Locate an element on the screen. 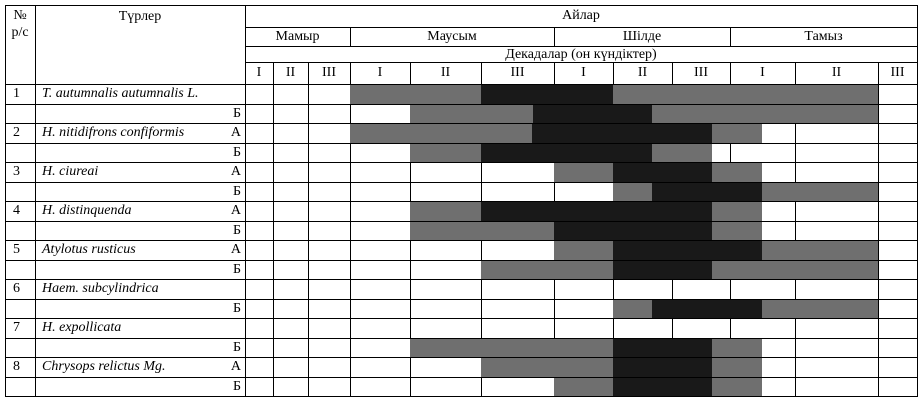 The image size is (922, 404). row-number: 2 is located at coordinates (16, 132).